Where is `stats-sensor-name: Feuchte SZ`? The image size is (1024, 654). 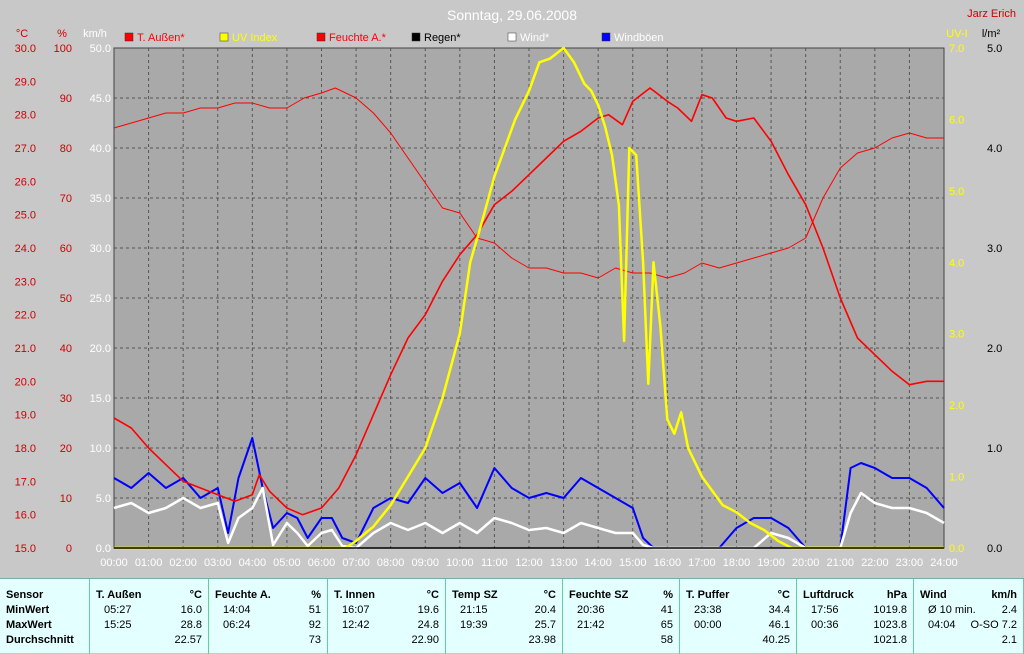
stats-sensor-name: Feuchte SZ is located at coordinates (599, 595).